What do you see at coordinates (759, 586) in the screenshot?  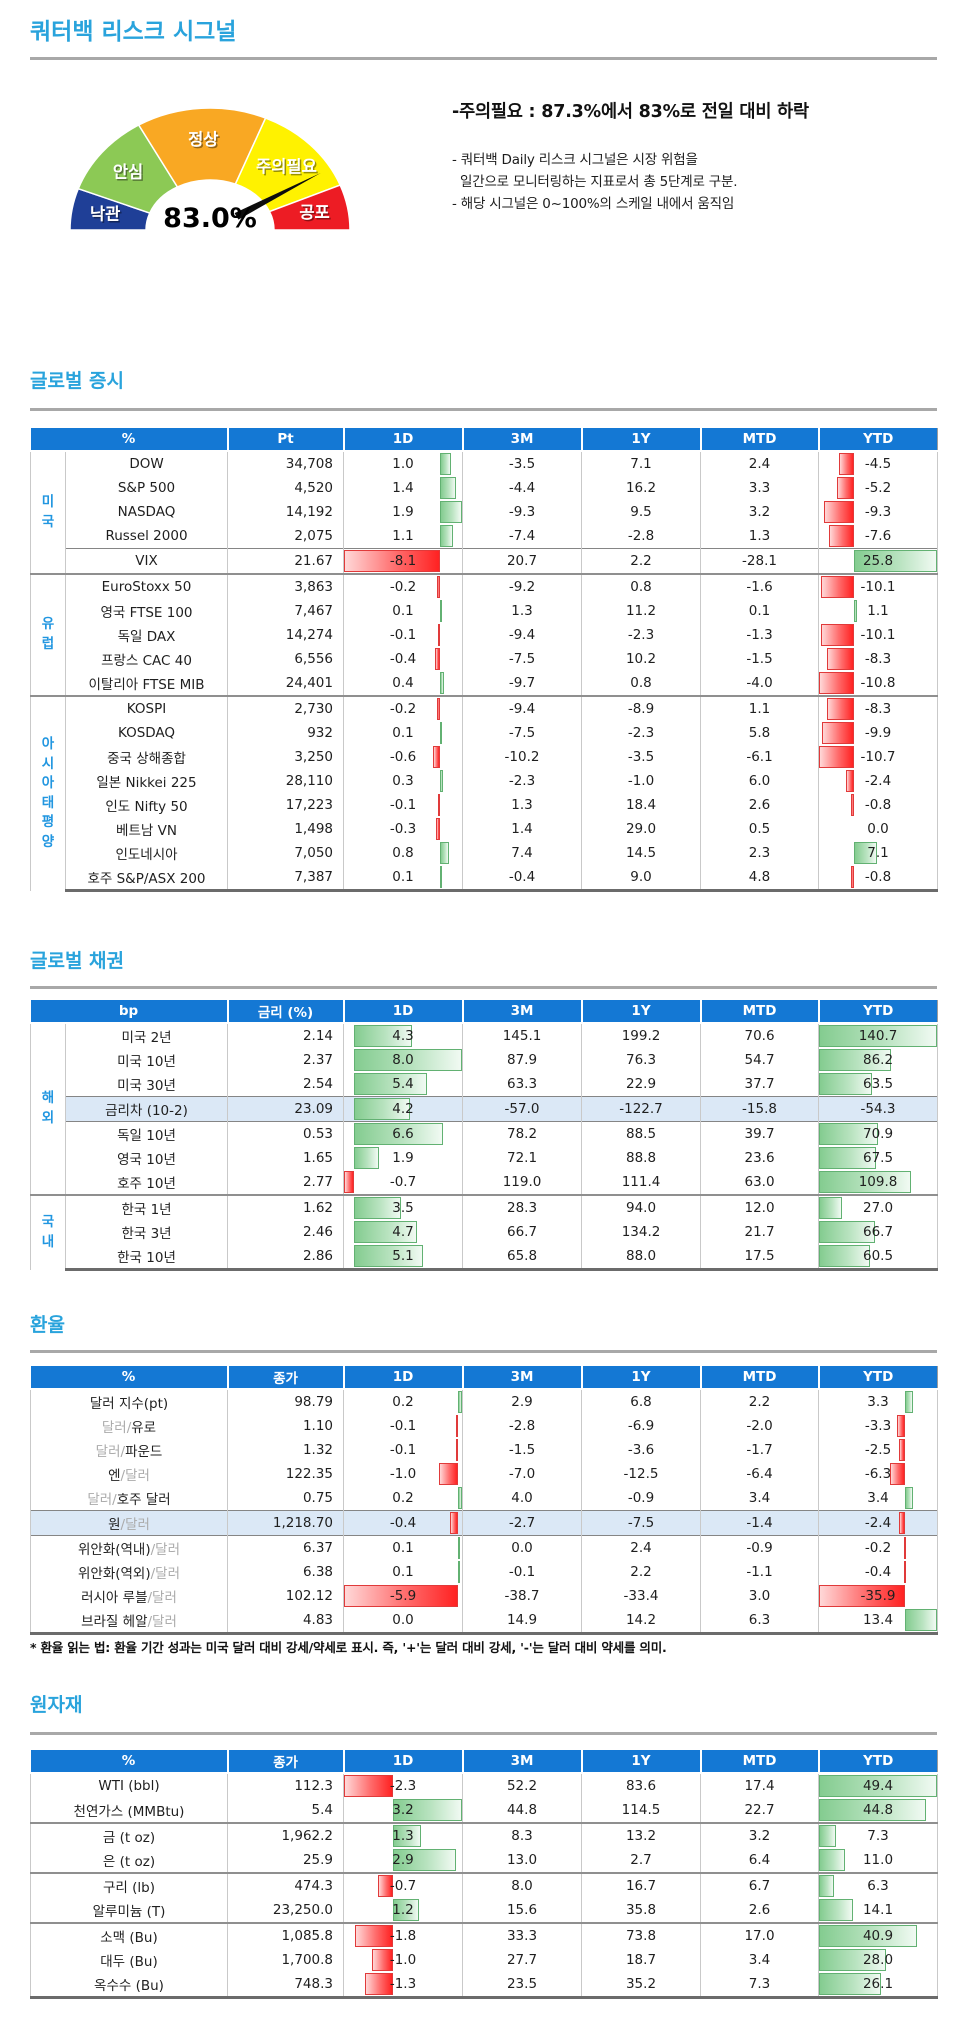 I see `metric-value: -1.6` at bounding box center [759, 586].